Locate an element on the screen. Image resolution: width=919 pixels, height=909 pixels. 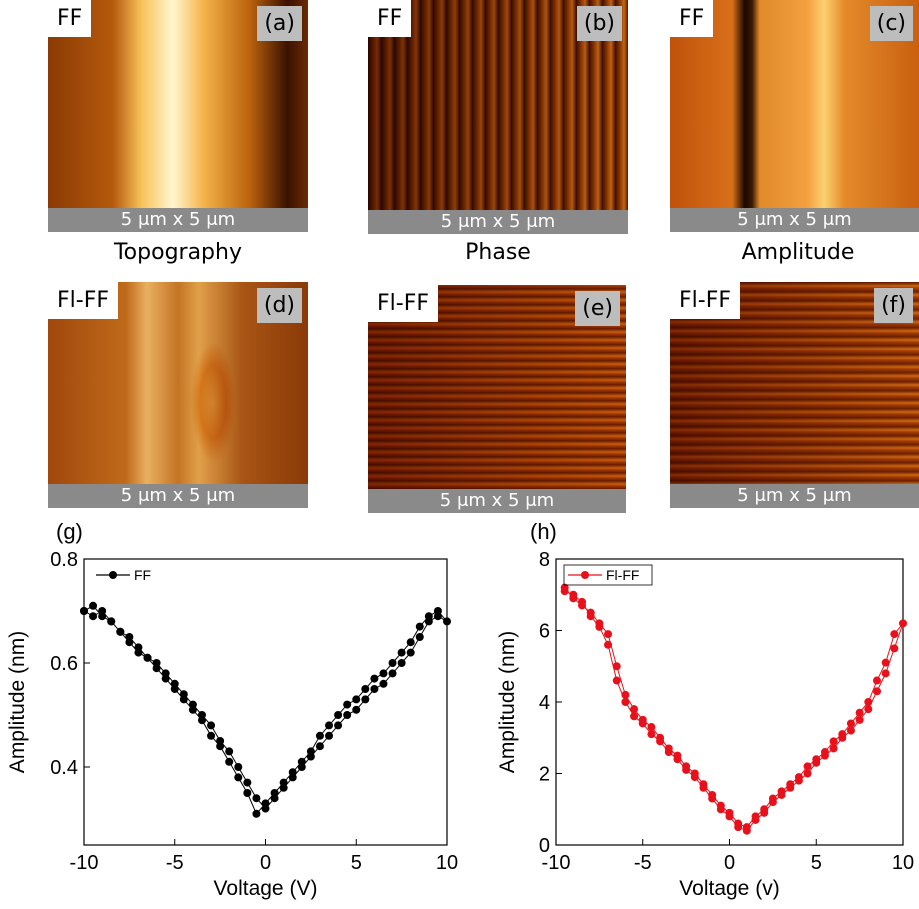
panel-label: (h) is located at coordinates (543, 531).